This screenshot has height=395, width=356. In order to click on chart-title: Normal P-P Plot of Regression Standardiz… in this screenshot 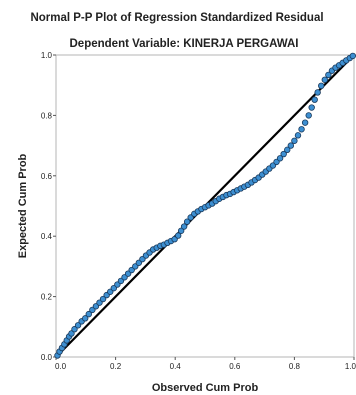, I will do `click(176, 18)`.